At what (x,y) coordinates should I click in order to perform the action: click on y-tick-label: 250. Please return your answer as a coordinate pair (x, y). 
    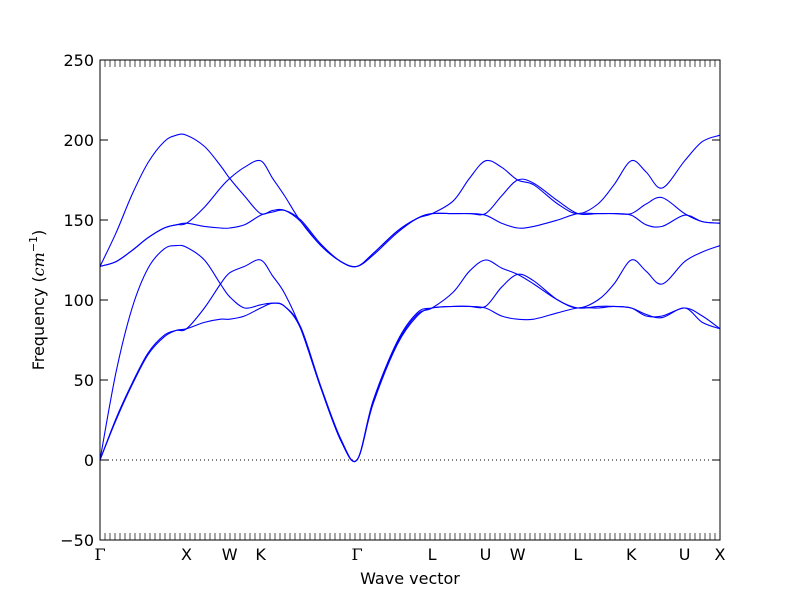
    Looking at the image, I should click on (78, 60).